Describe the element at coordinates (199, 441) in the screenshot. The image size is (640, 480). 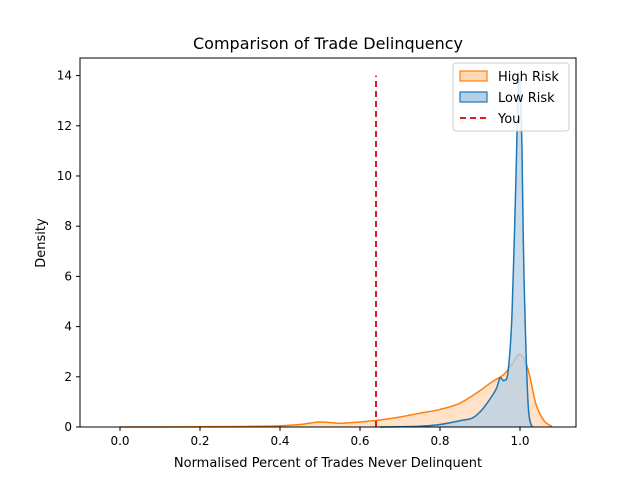
I see `x-tick-label: 0.2` at that location.